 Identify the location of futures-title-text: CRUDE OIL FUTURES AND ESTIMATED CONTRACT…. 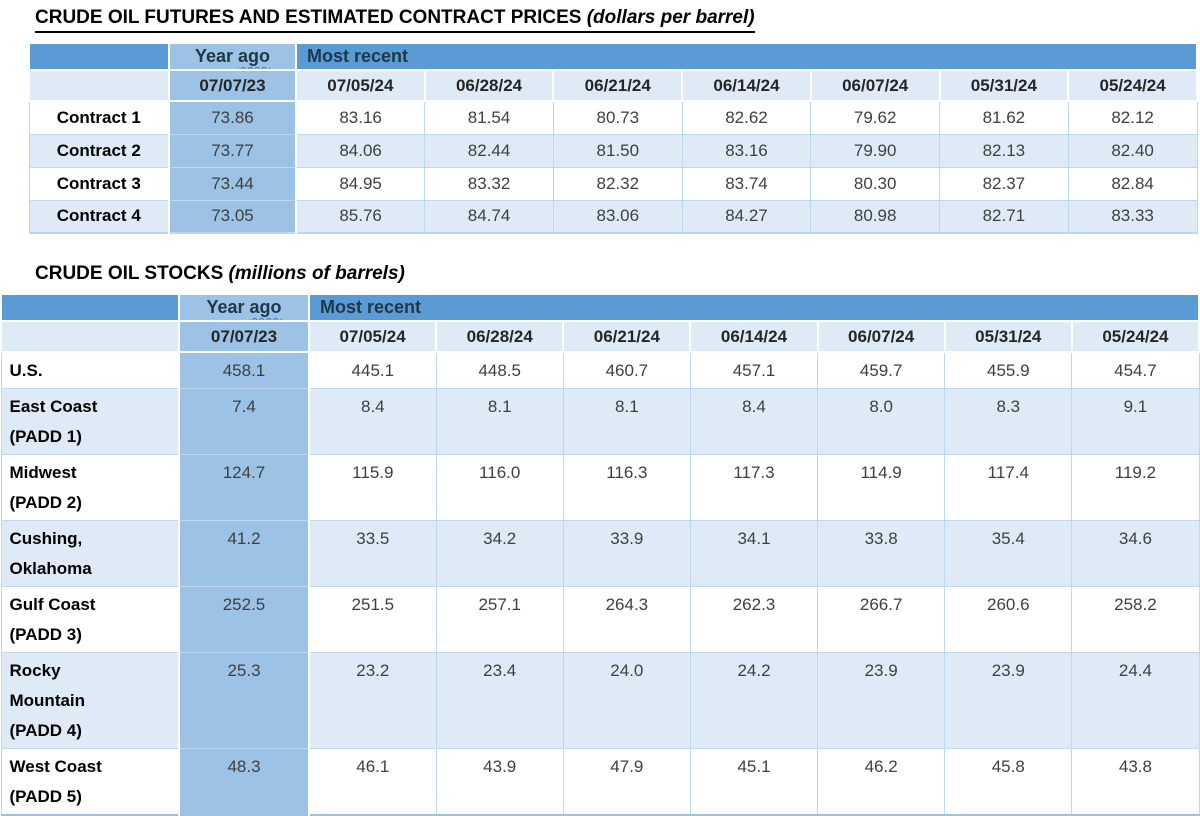
(395, 20).